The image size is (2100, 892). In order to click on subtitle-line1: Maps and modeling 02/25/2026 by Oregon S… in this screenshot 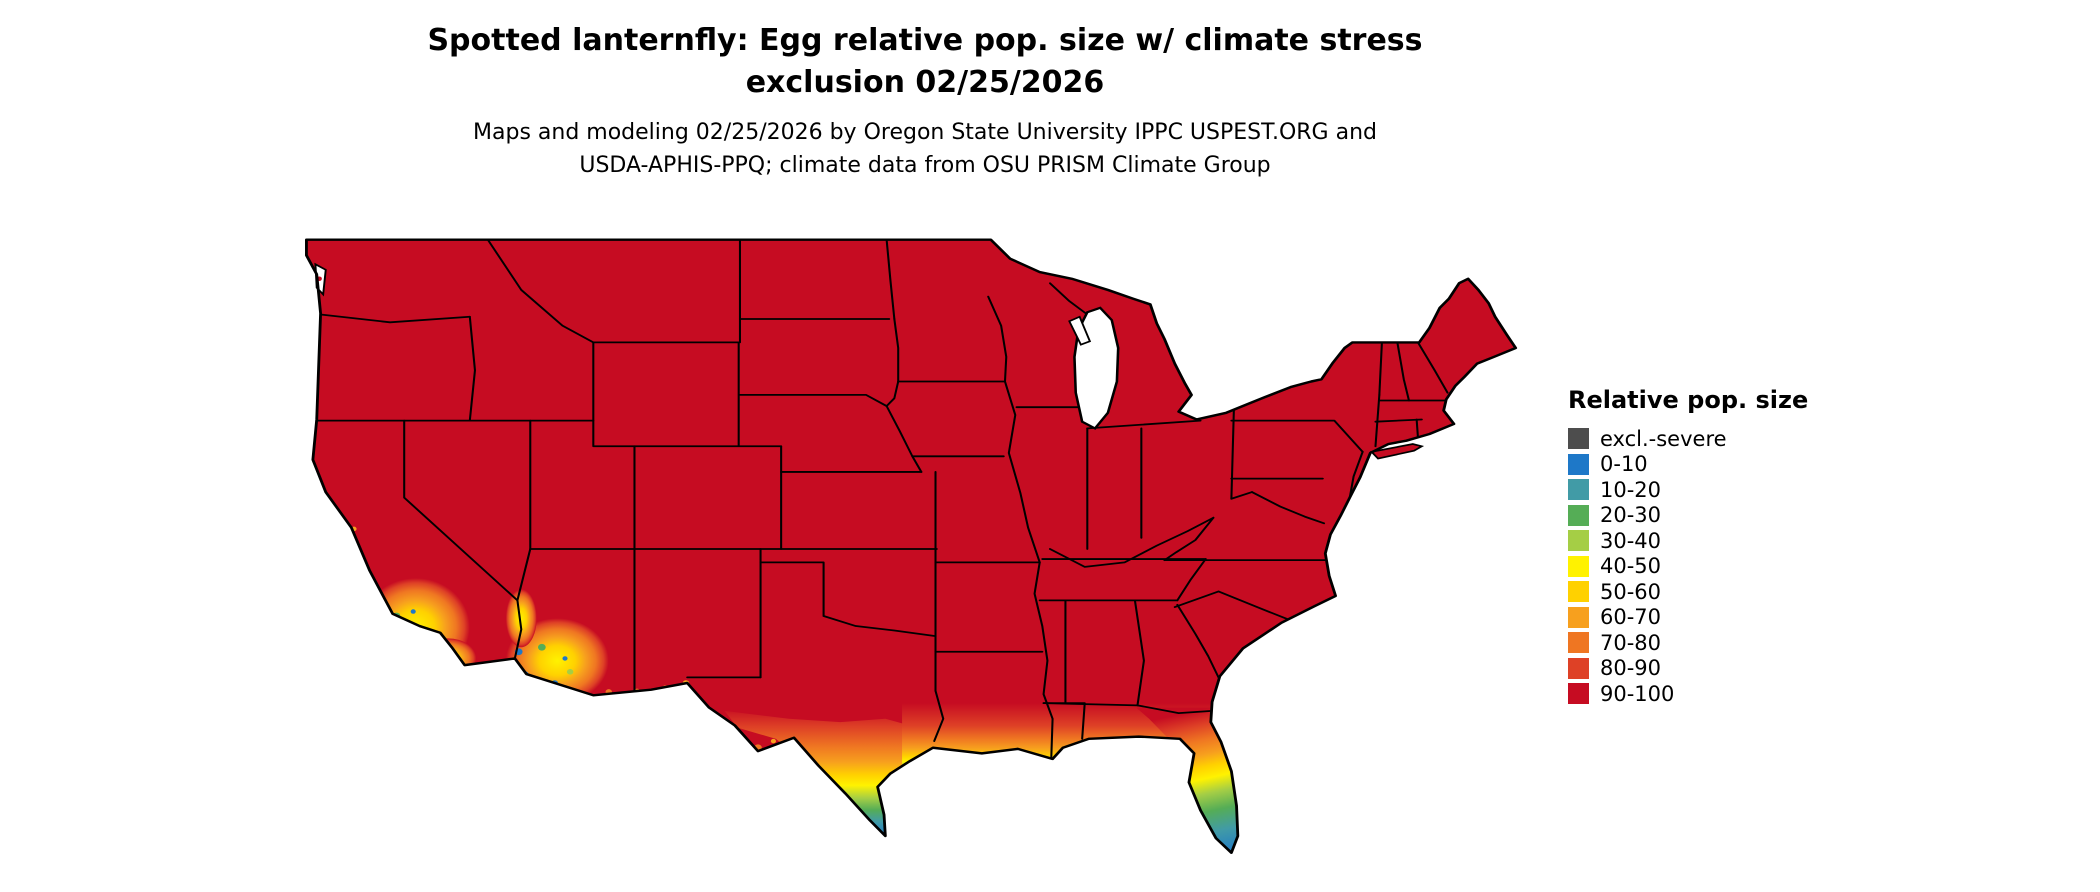, I will do `click(925, 132)`.